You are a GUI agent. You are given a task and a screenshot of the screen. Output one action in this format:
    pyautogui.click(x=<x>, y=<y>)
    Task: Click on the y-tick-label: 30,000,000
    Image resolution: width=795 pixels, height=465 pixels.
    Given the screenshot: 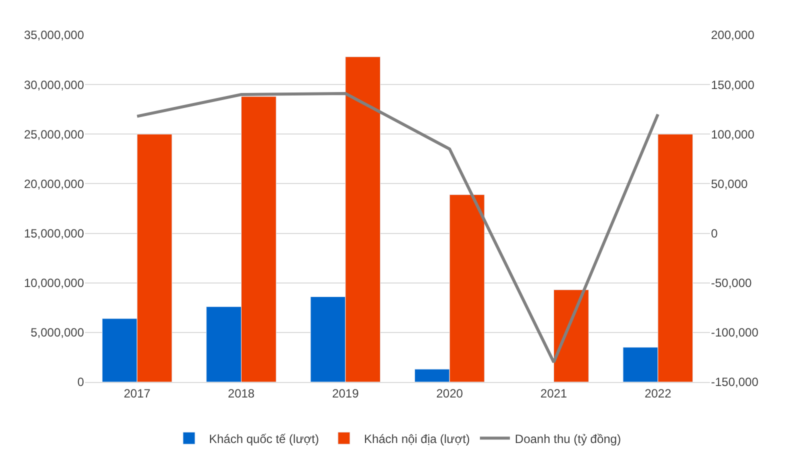 What is the action you would take?
    pyautogui.click(x=54, y=85)
    